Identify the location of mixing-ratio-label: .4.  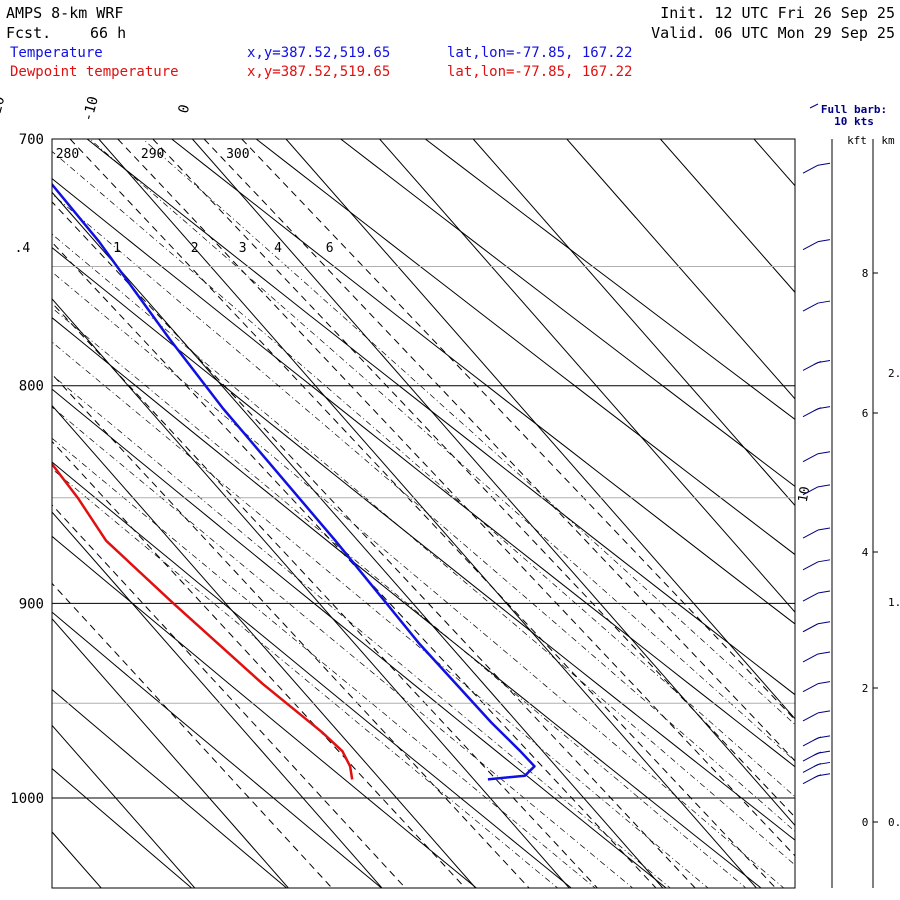
(23, 248).